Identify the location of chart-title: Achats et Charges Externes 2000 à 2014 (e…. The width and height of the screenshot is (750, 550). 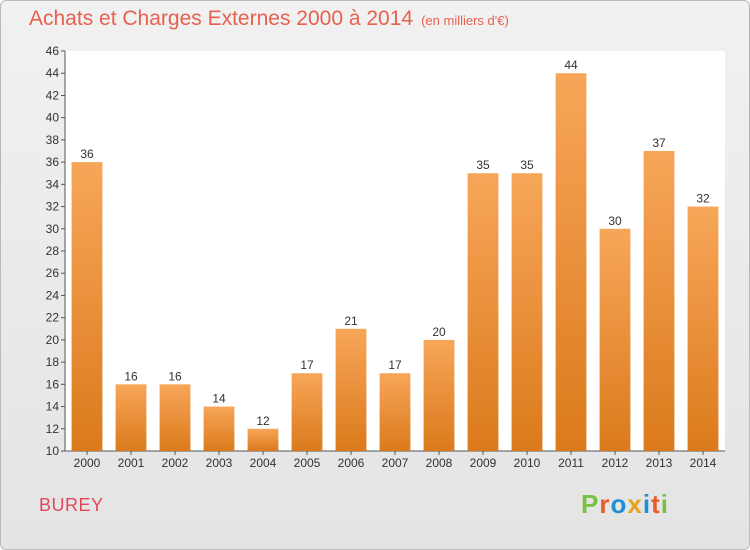
(269, 19).